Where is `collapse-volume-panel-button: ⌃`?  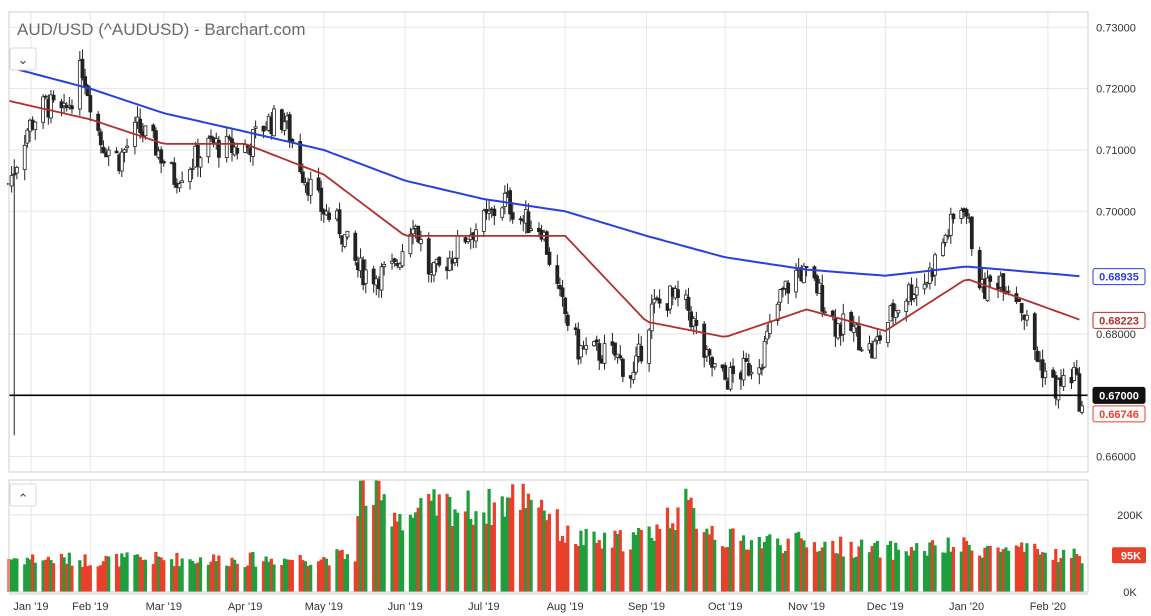
collapse-volume-panel-button: ⌃ is located at coordinates (23, 495).